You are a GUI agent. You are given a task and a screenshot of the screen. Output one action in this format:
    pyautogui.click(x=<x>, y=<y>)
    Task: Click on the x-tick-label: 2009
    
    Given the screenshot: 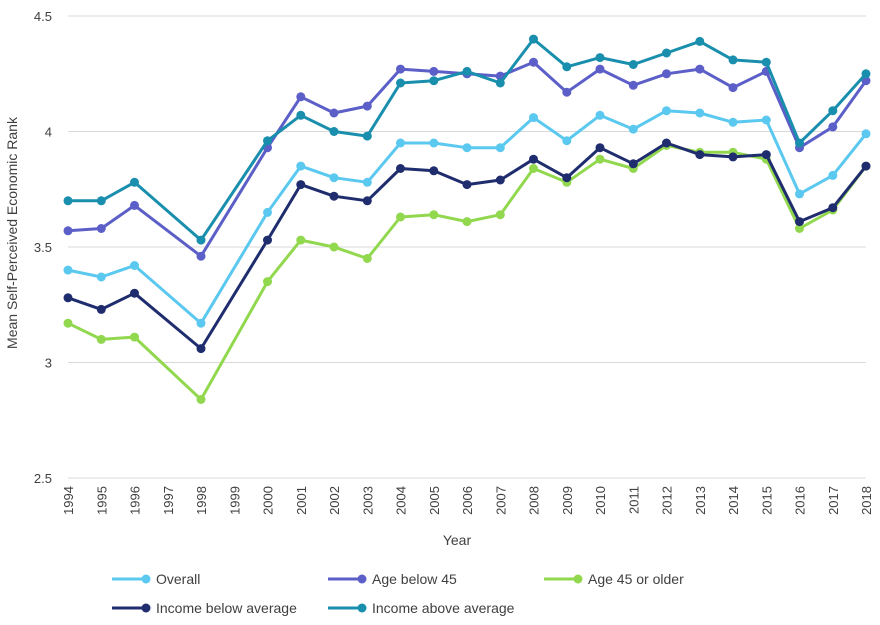 What is the action you would take?
    pyautogui.click(x=567, y=500)
    